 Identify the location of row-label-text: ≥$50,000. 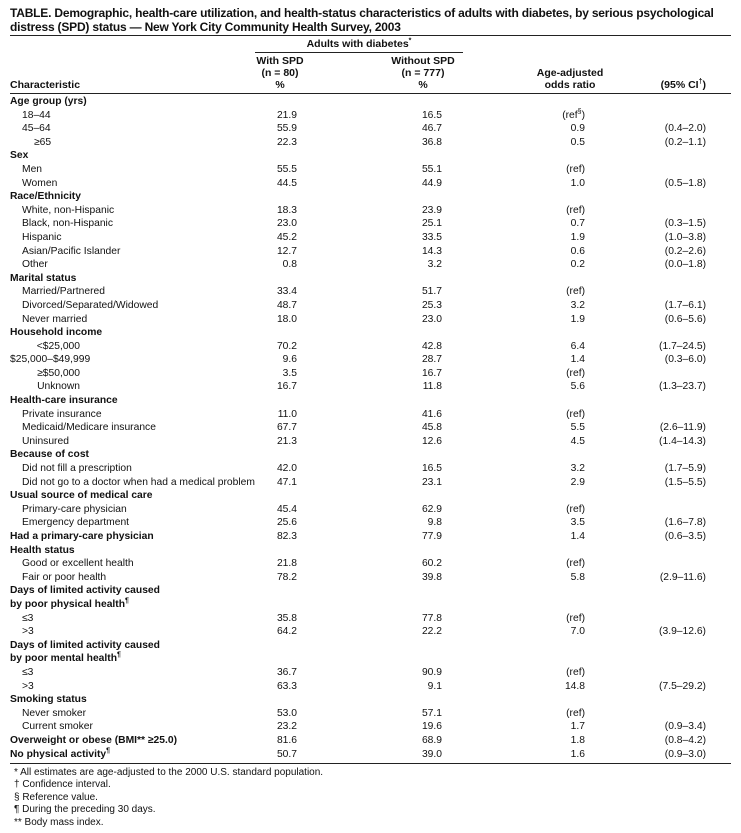
(58, 373).